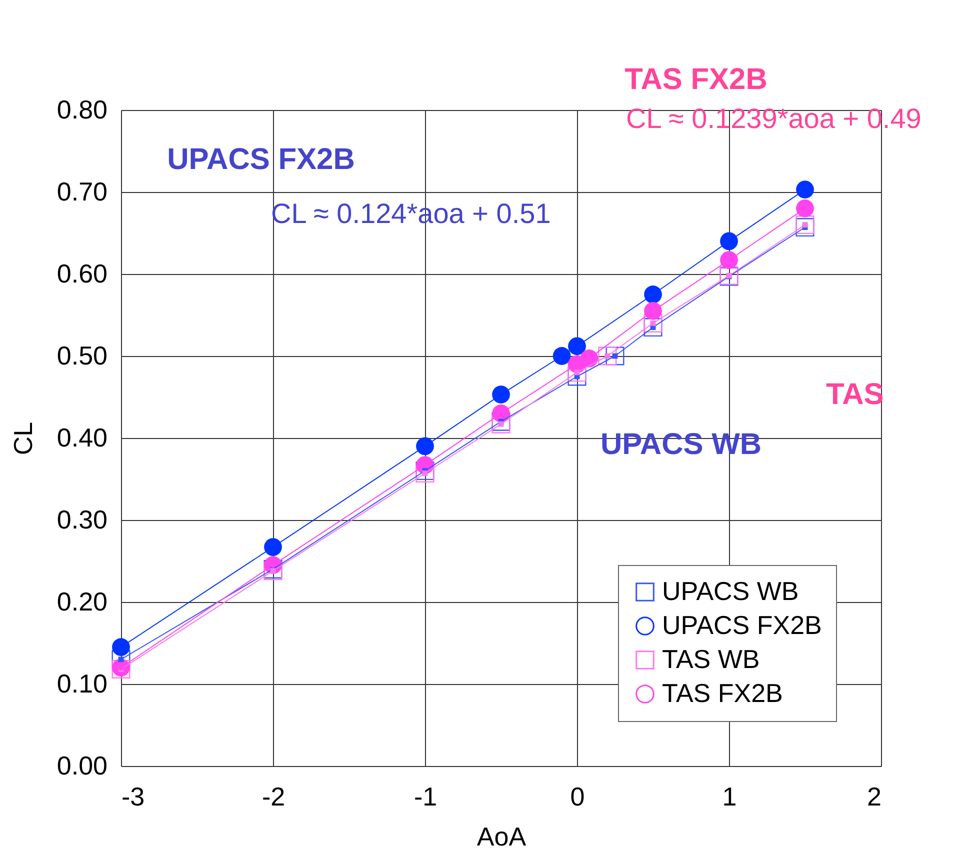 The image size is (965, 859). Describe the element at coordinates (577, 797) in the screenshot. I see `x-tick-label: 0` at that location.